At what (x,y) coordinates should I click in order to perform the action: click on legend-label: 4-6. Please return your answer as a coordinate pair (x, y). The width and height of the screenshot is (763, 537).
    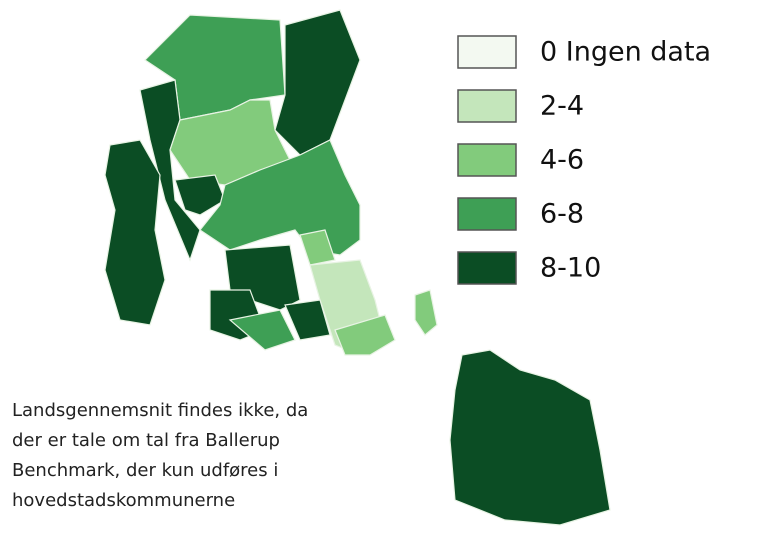
    Looking at the image, I should click on (562, 160).